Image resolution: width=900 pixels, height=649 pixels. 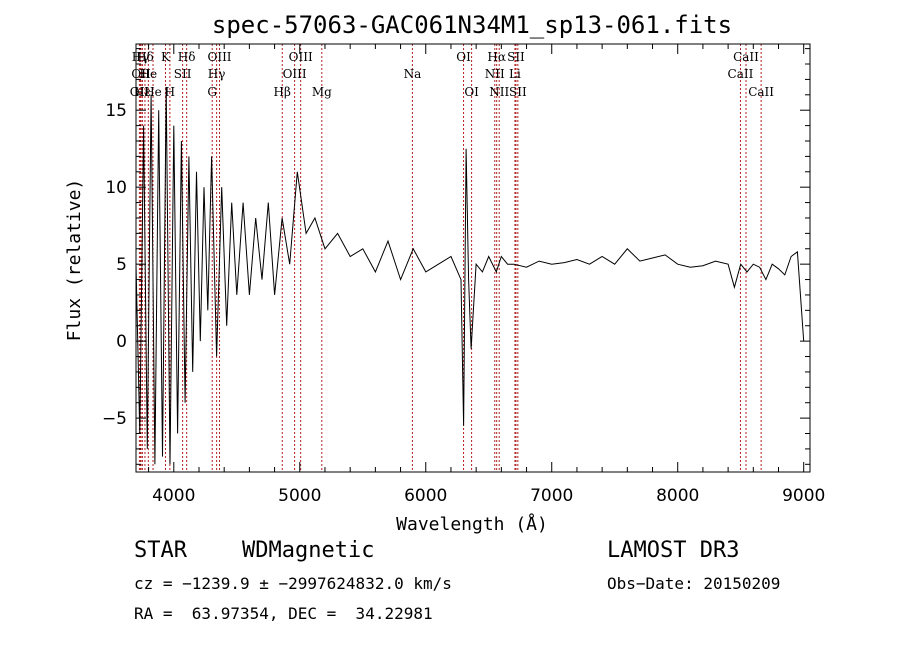 I want to click on line-marker-label: Hα, so click(x=496, y=57).